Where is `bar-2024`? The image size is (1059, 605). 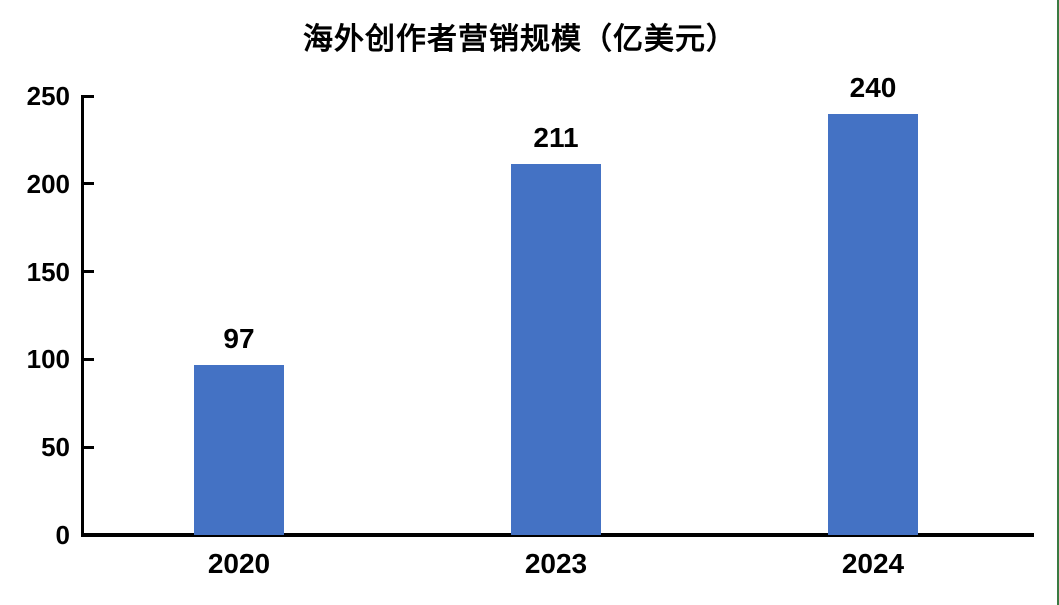 bar-2024 is located at coordinates (873, 324).